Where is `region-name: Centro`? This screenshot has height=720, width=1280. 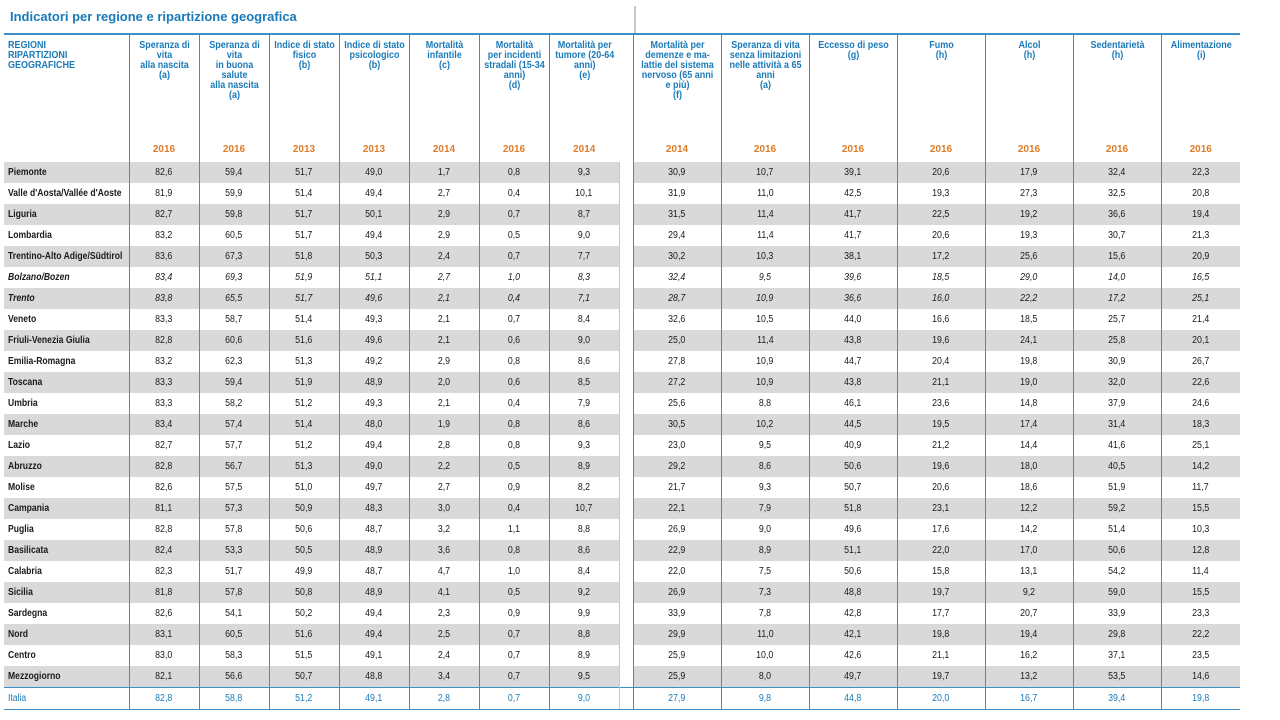 region-name: Centro is located at coordinates (66, 655).